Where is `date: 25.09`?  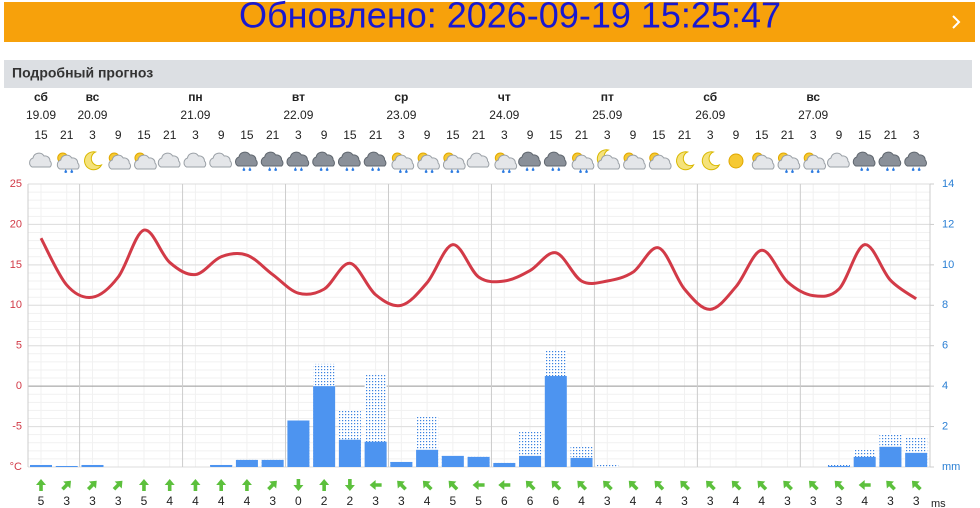 date: 25.09 is located at coordinates (607, 115).